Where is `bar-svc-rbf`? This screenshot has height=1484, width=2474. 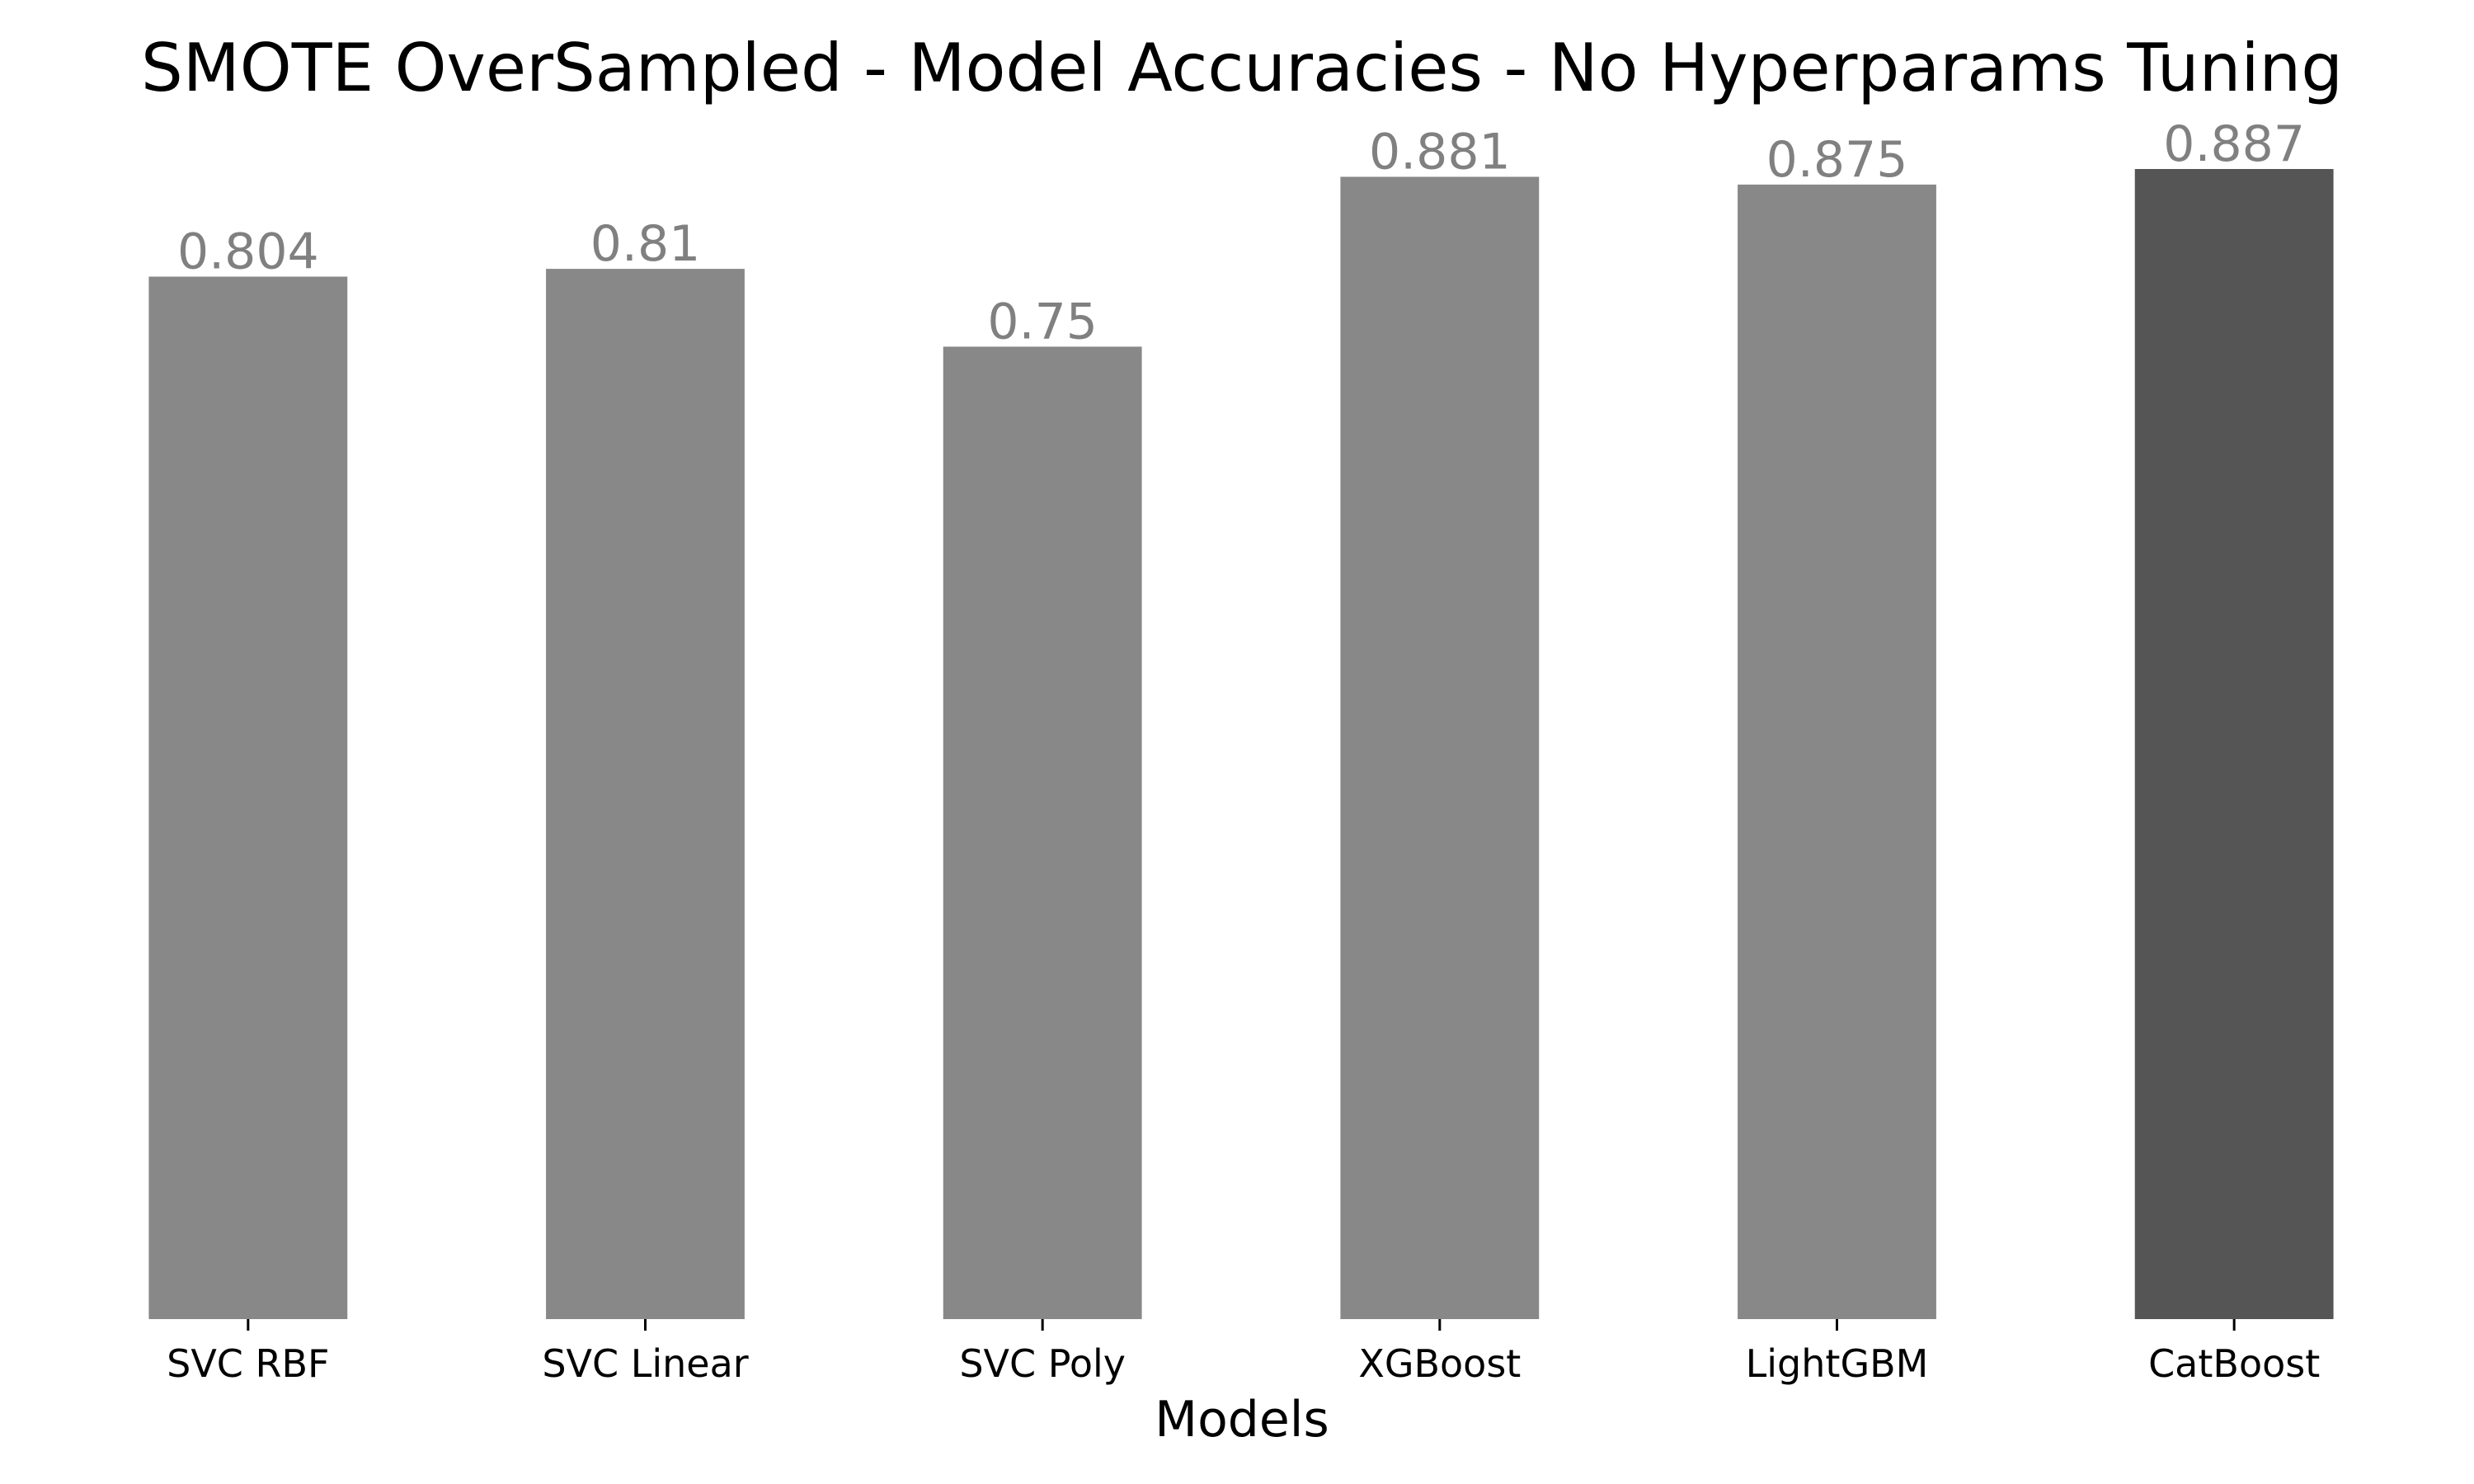
bar-svc-rbf is located at coordinates (248, 797).